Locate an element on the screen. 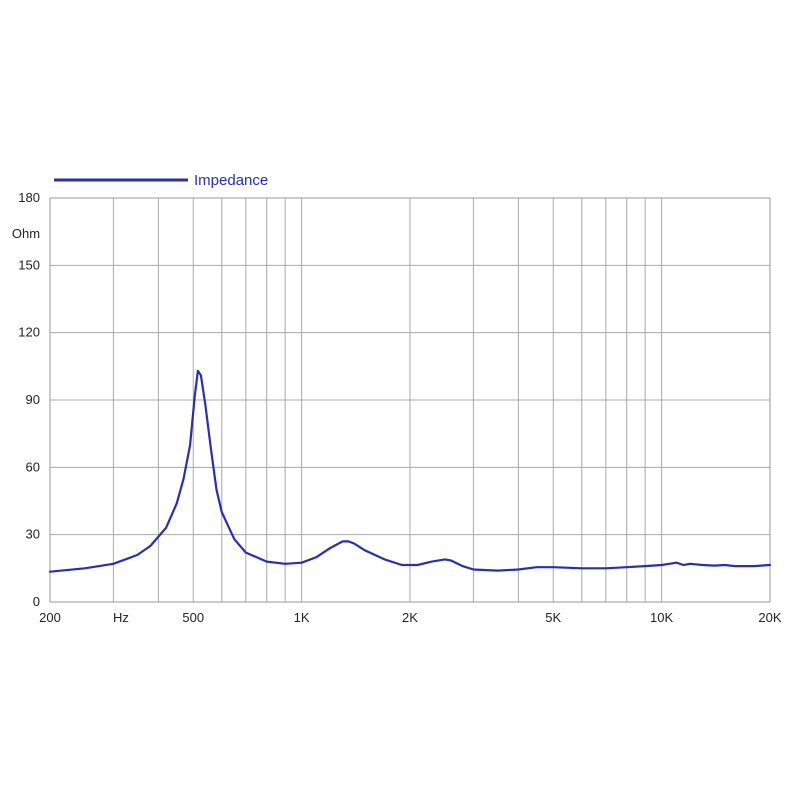 The height and width of the screenshot is (800, 800). x-tick-label: 2K is located at coordinates (410, 617).